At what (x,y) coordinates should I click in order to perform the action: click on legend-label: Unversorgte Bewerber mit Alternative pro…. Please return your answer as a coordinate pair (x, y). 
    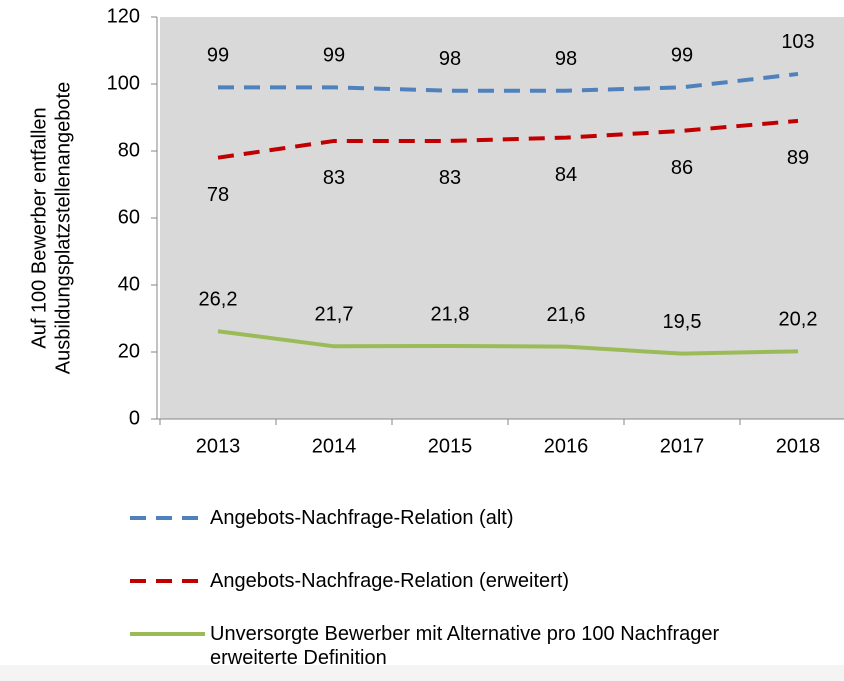
    Looking at the image, I should click on (465, 646).